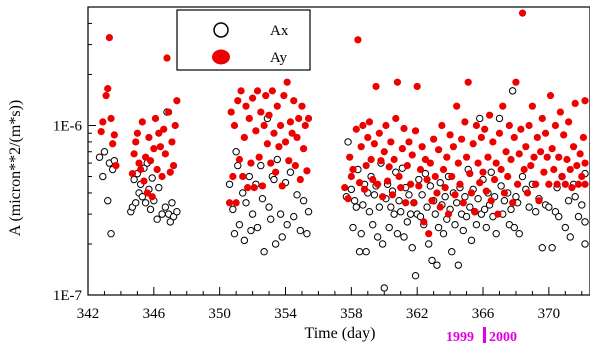  I want to click on x-tick-label: 350, so click(219, 314).